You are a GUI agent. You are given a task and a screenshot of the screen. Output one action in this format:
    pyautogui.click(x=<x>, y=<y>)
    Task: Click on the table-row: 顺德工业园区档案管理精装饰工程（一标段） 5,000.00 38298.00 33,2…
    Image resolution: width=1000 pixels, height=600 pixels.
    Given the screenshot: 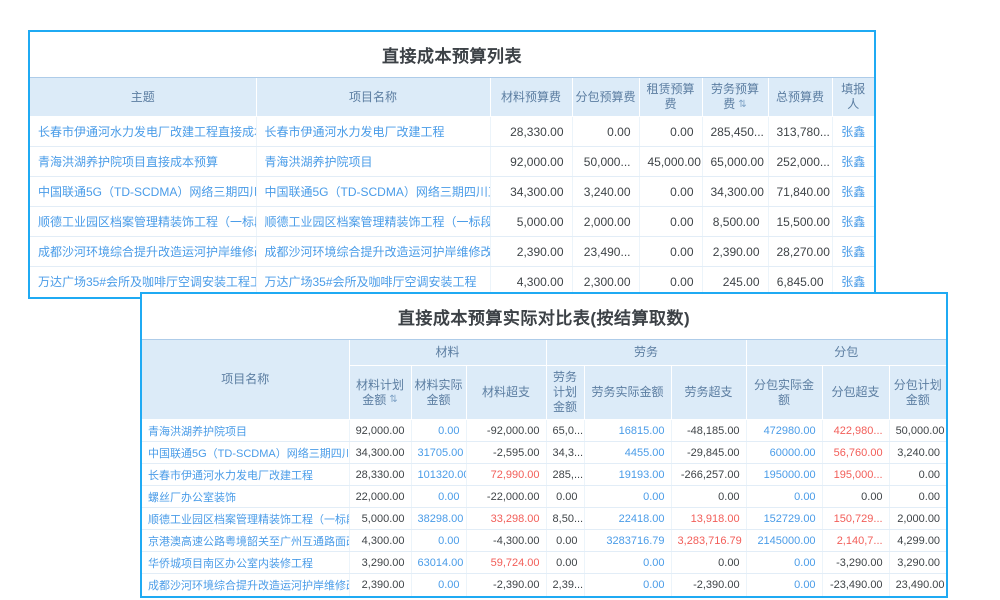 What is the action you would take?
    pyautogui.click(x=544, y=518)
    